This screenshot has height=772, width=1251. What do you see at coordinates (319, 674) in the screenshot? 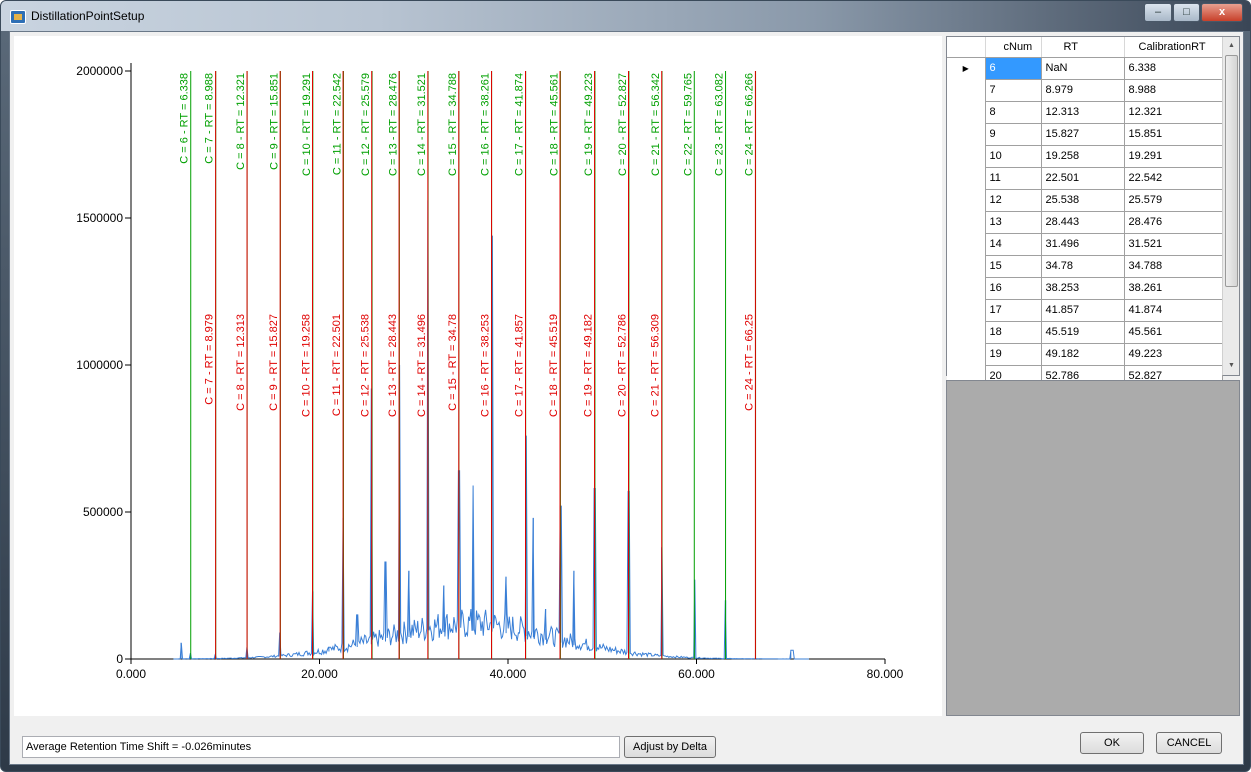
I see `x-tick-label: 20.000` at bounding box center [319, 674].